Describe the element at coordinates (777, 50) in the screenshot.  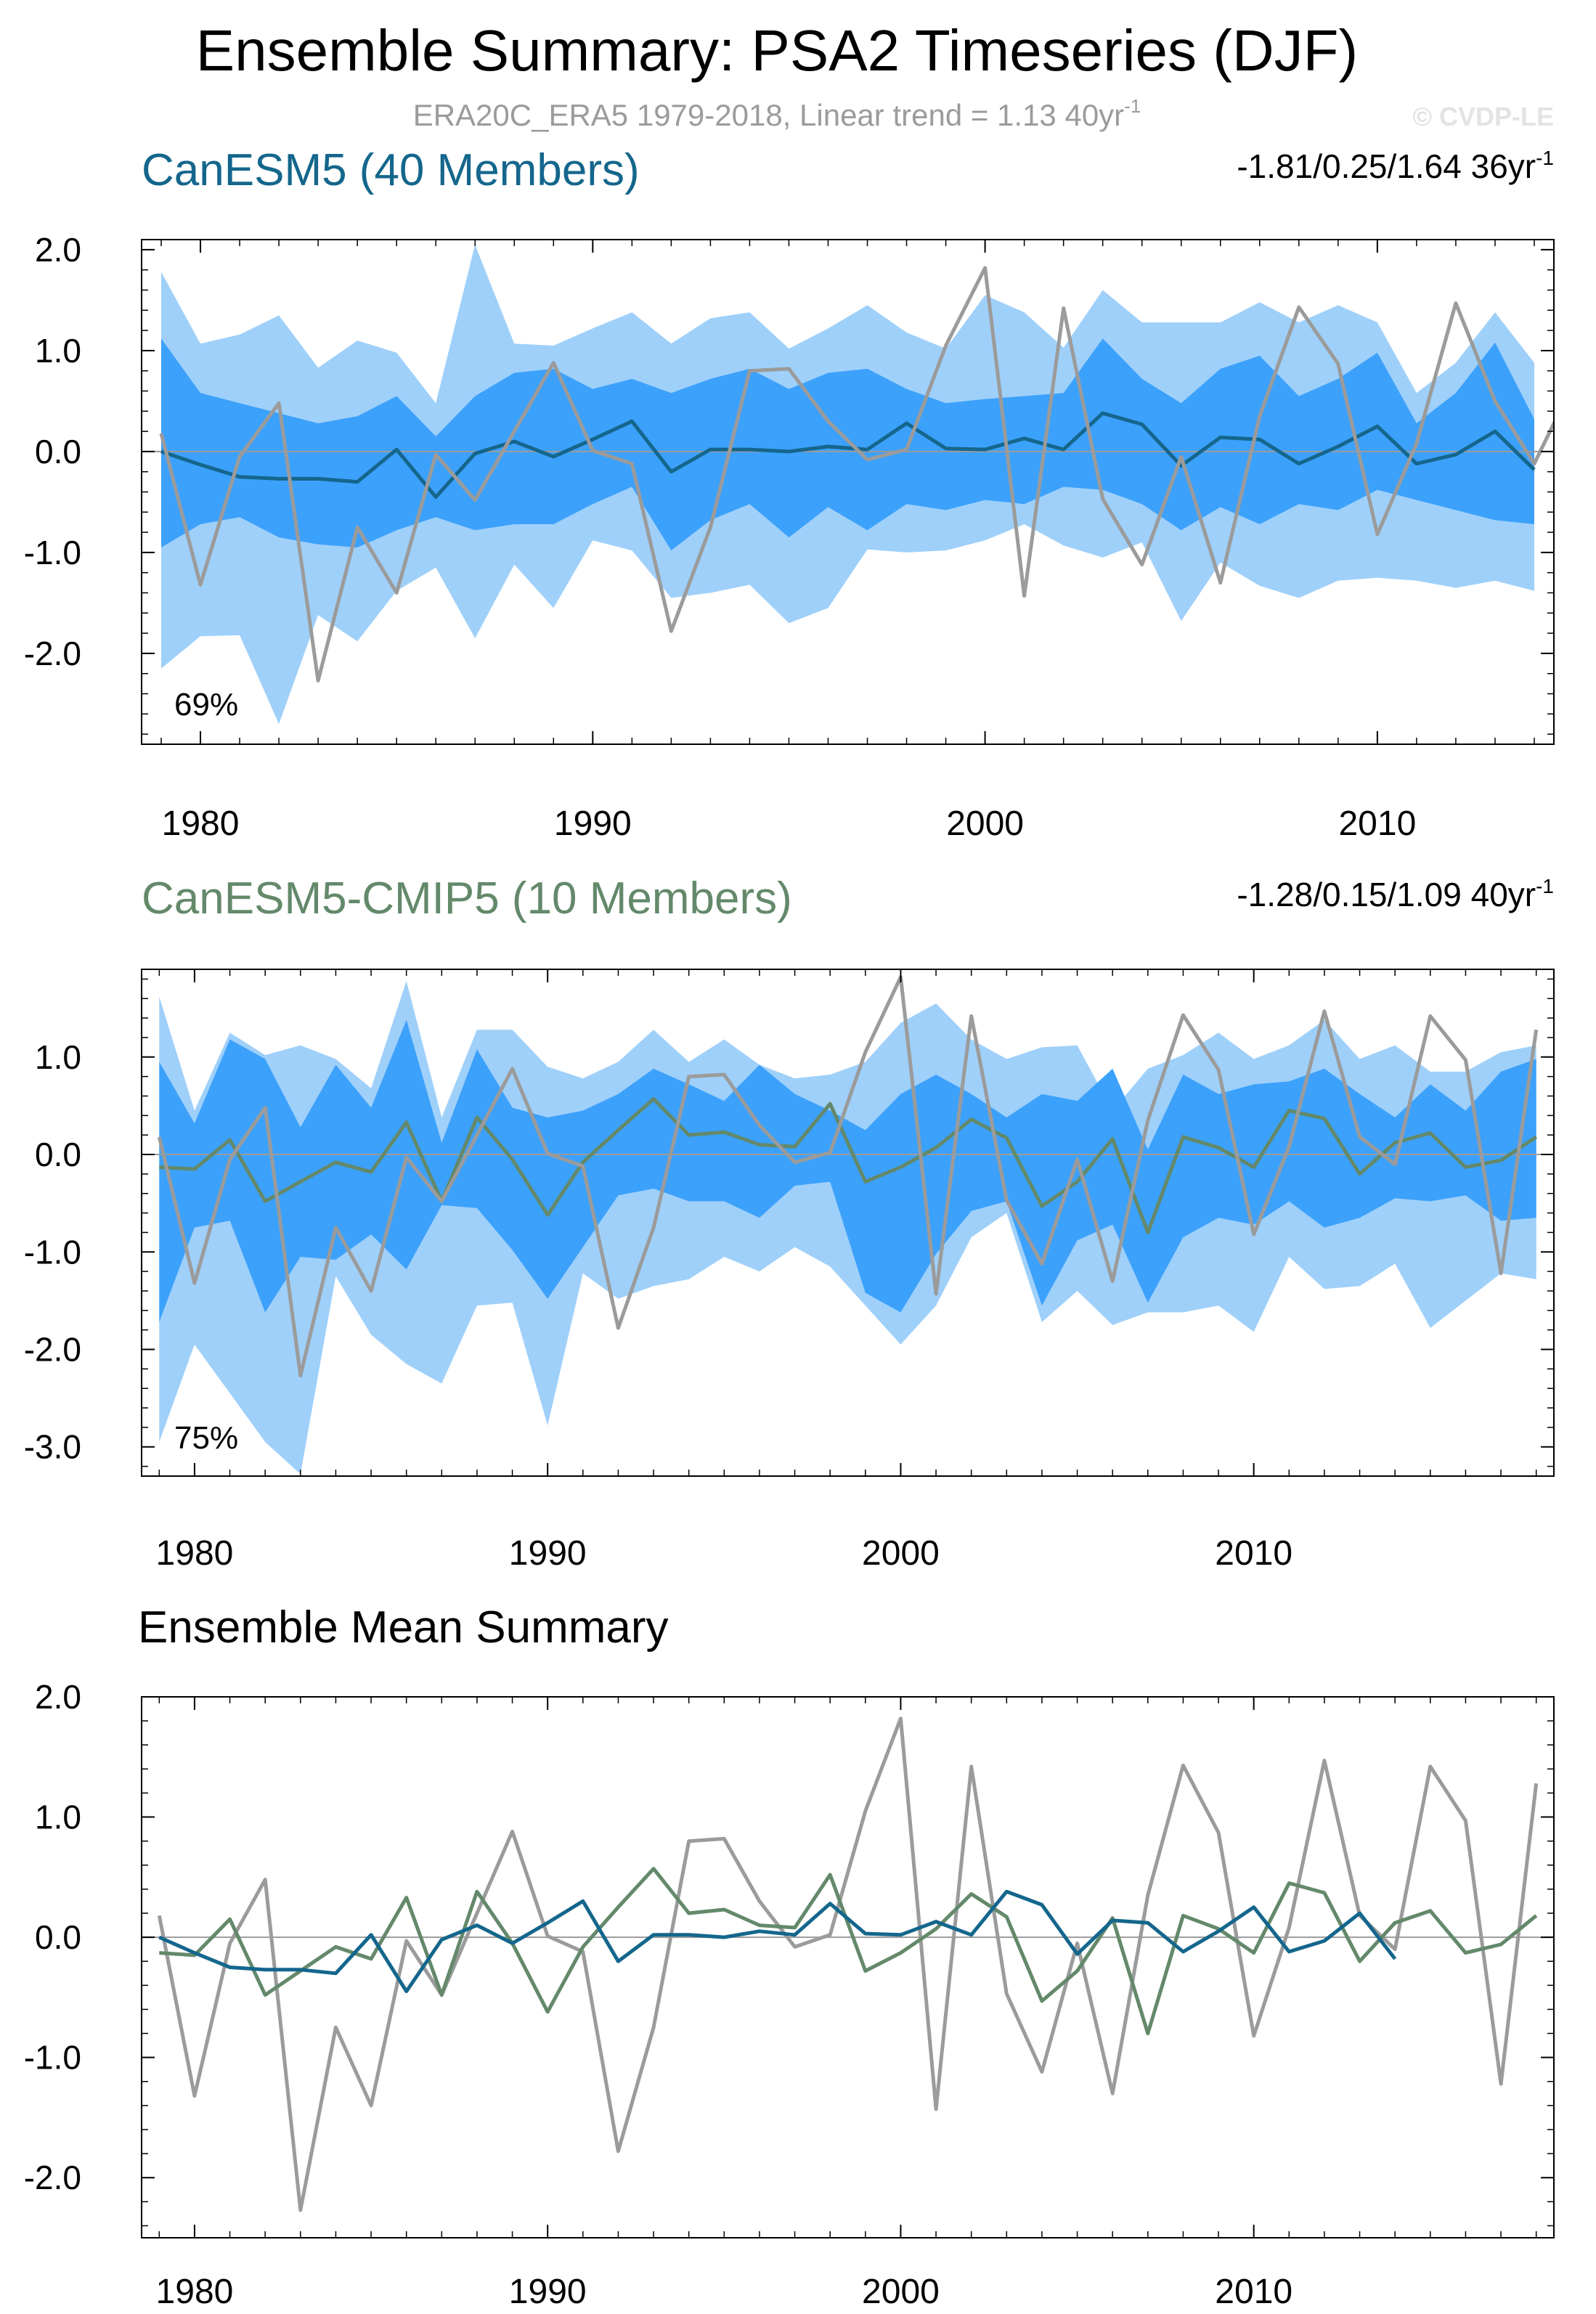
I see `figure-title: Ensemble Summary: PSA2 Timeseries (DJF)` at that location.